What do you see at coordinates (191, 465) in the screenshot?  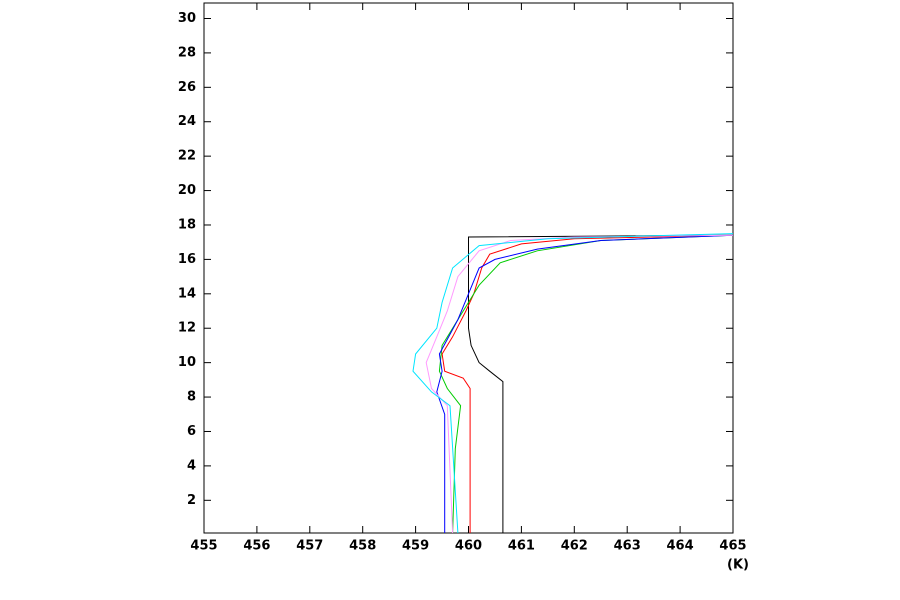 I see `y-tick-label: 4` at bounding box center [191, 465].